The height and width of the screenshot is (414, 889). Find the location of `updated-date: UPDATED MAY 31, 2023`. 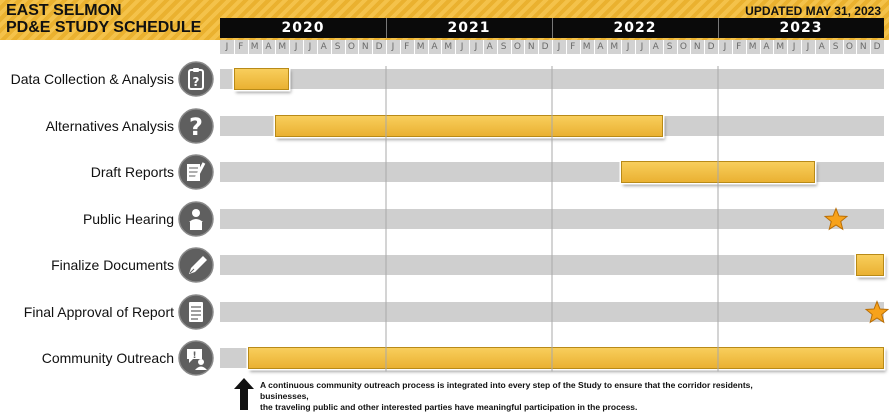

updated-date: UPDATED MAY 31, 2023 is located at coordinates (813, 11).